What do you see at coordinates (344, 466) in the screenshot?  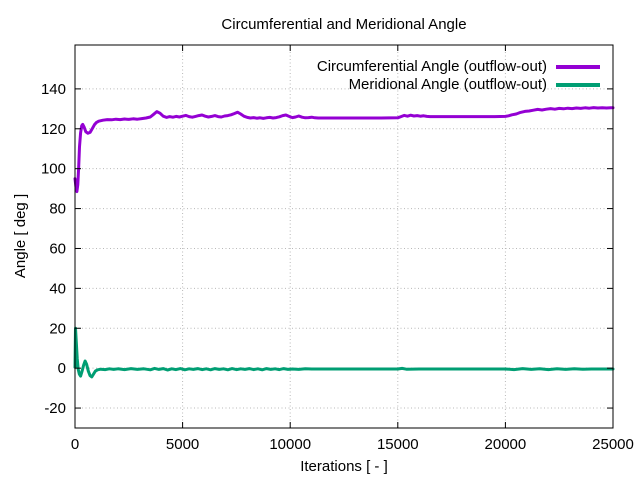 I see `x-axis-label: Iterations [ - ]` at bounding box center [344, 466].